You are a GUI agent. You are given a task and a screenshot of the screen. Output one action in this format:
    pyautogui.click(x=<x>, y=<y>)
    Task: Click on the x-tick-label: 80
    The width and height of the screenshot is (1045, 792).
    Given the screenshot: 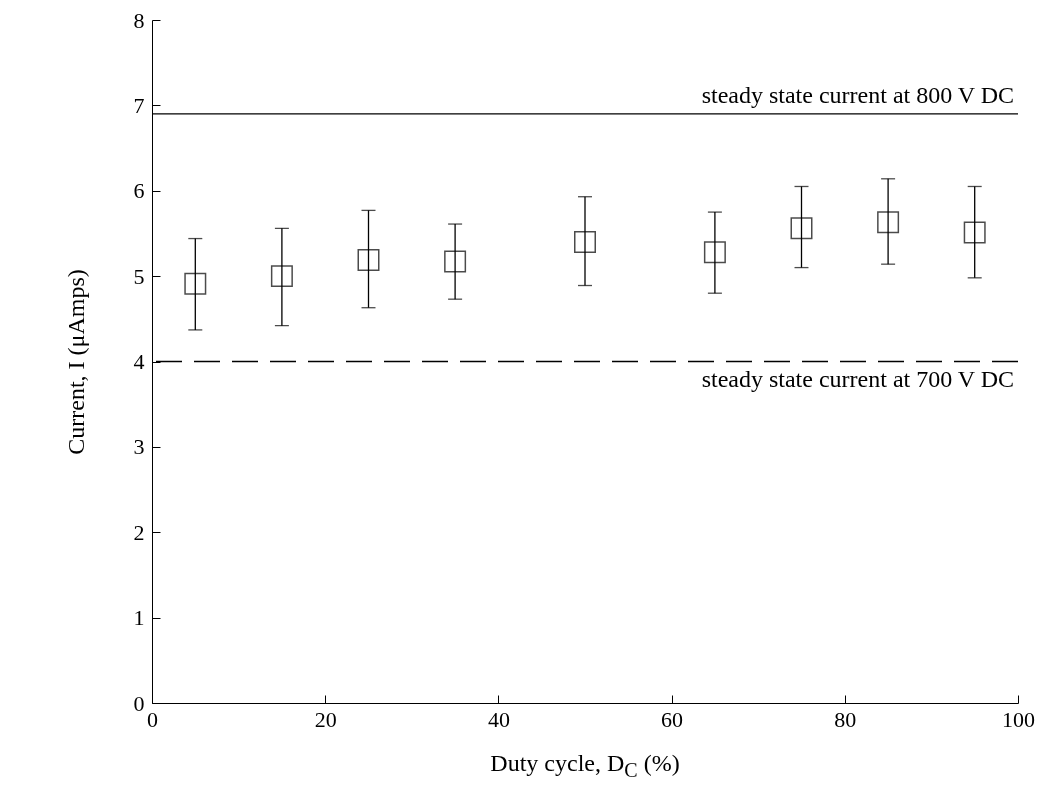 What is the action you would take?
    pyautogui.click(x=845, y=719)
    